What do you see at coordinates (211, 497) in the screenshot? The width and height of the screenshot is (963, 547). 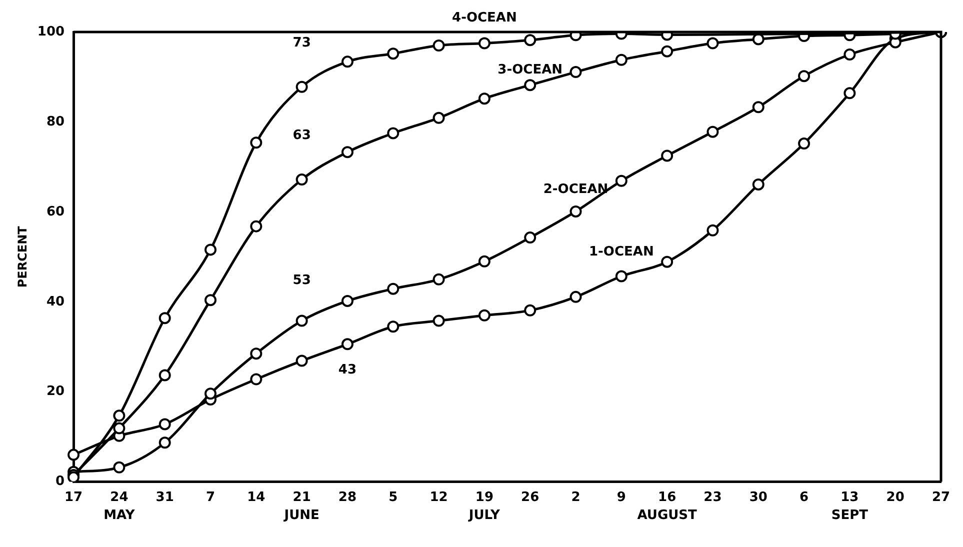 I see `x-tick-label: 7` at bounding box center [211, 497].